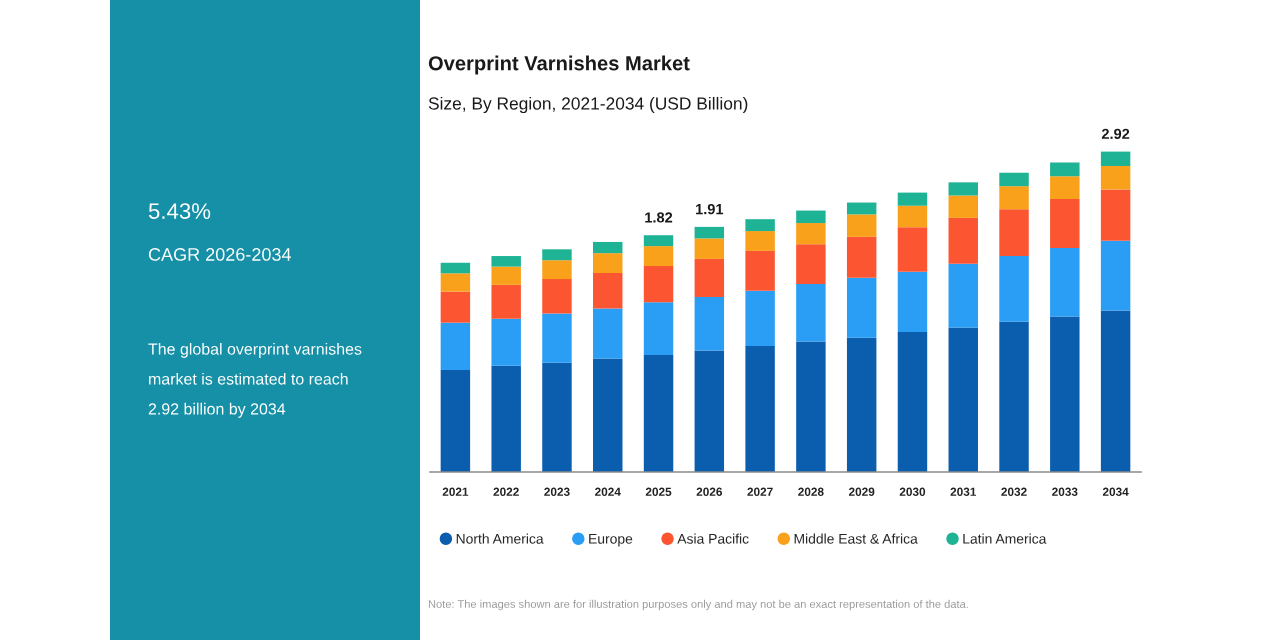 Image resolution: width=1280 pixels, height=640 pixels. Describe the element at coordinates (713, 538) in the screenshot. I see `legend-label: Asia Pacific` at that location.